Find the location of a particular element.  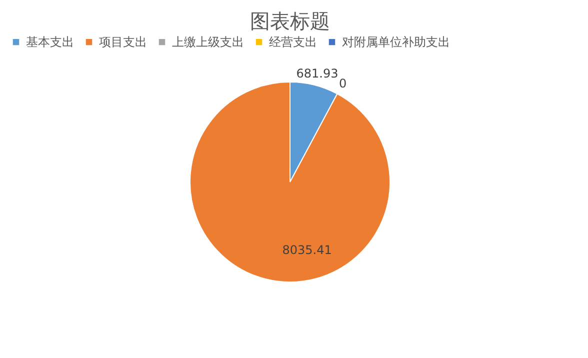

chart-title: 图表标题 is located at coordinates (290, 21).